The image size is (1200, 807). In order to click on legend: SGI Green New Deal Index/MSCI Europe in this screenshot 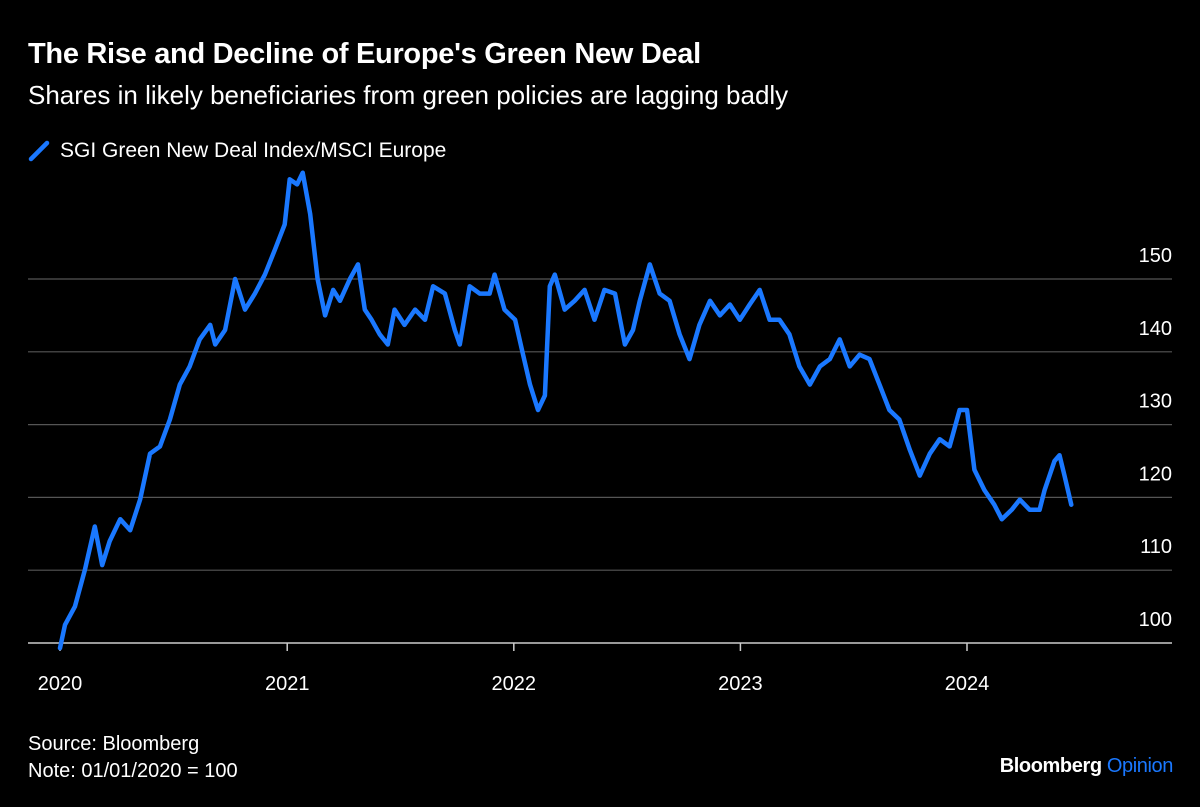, I will do `click(237, 151)`.